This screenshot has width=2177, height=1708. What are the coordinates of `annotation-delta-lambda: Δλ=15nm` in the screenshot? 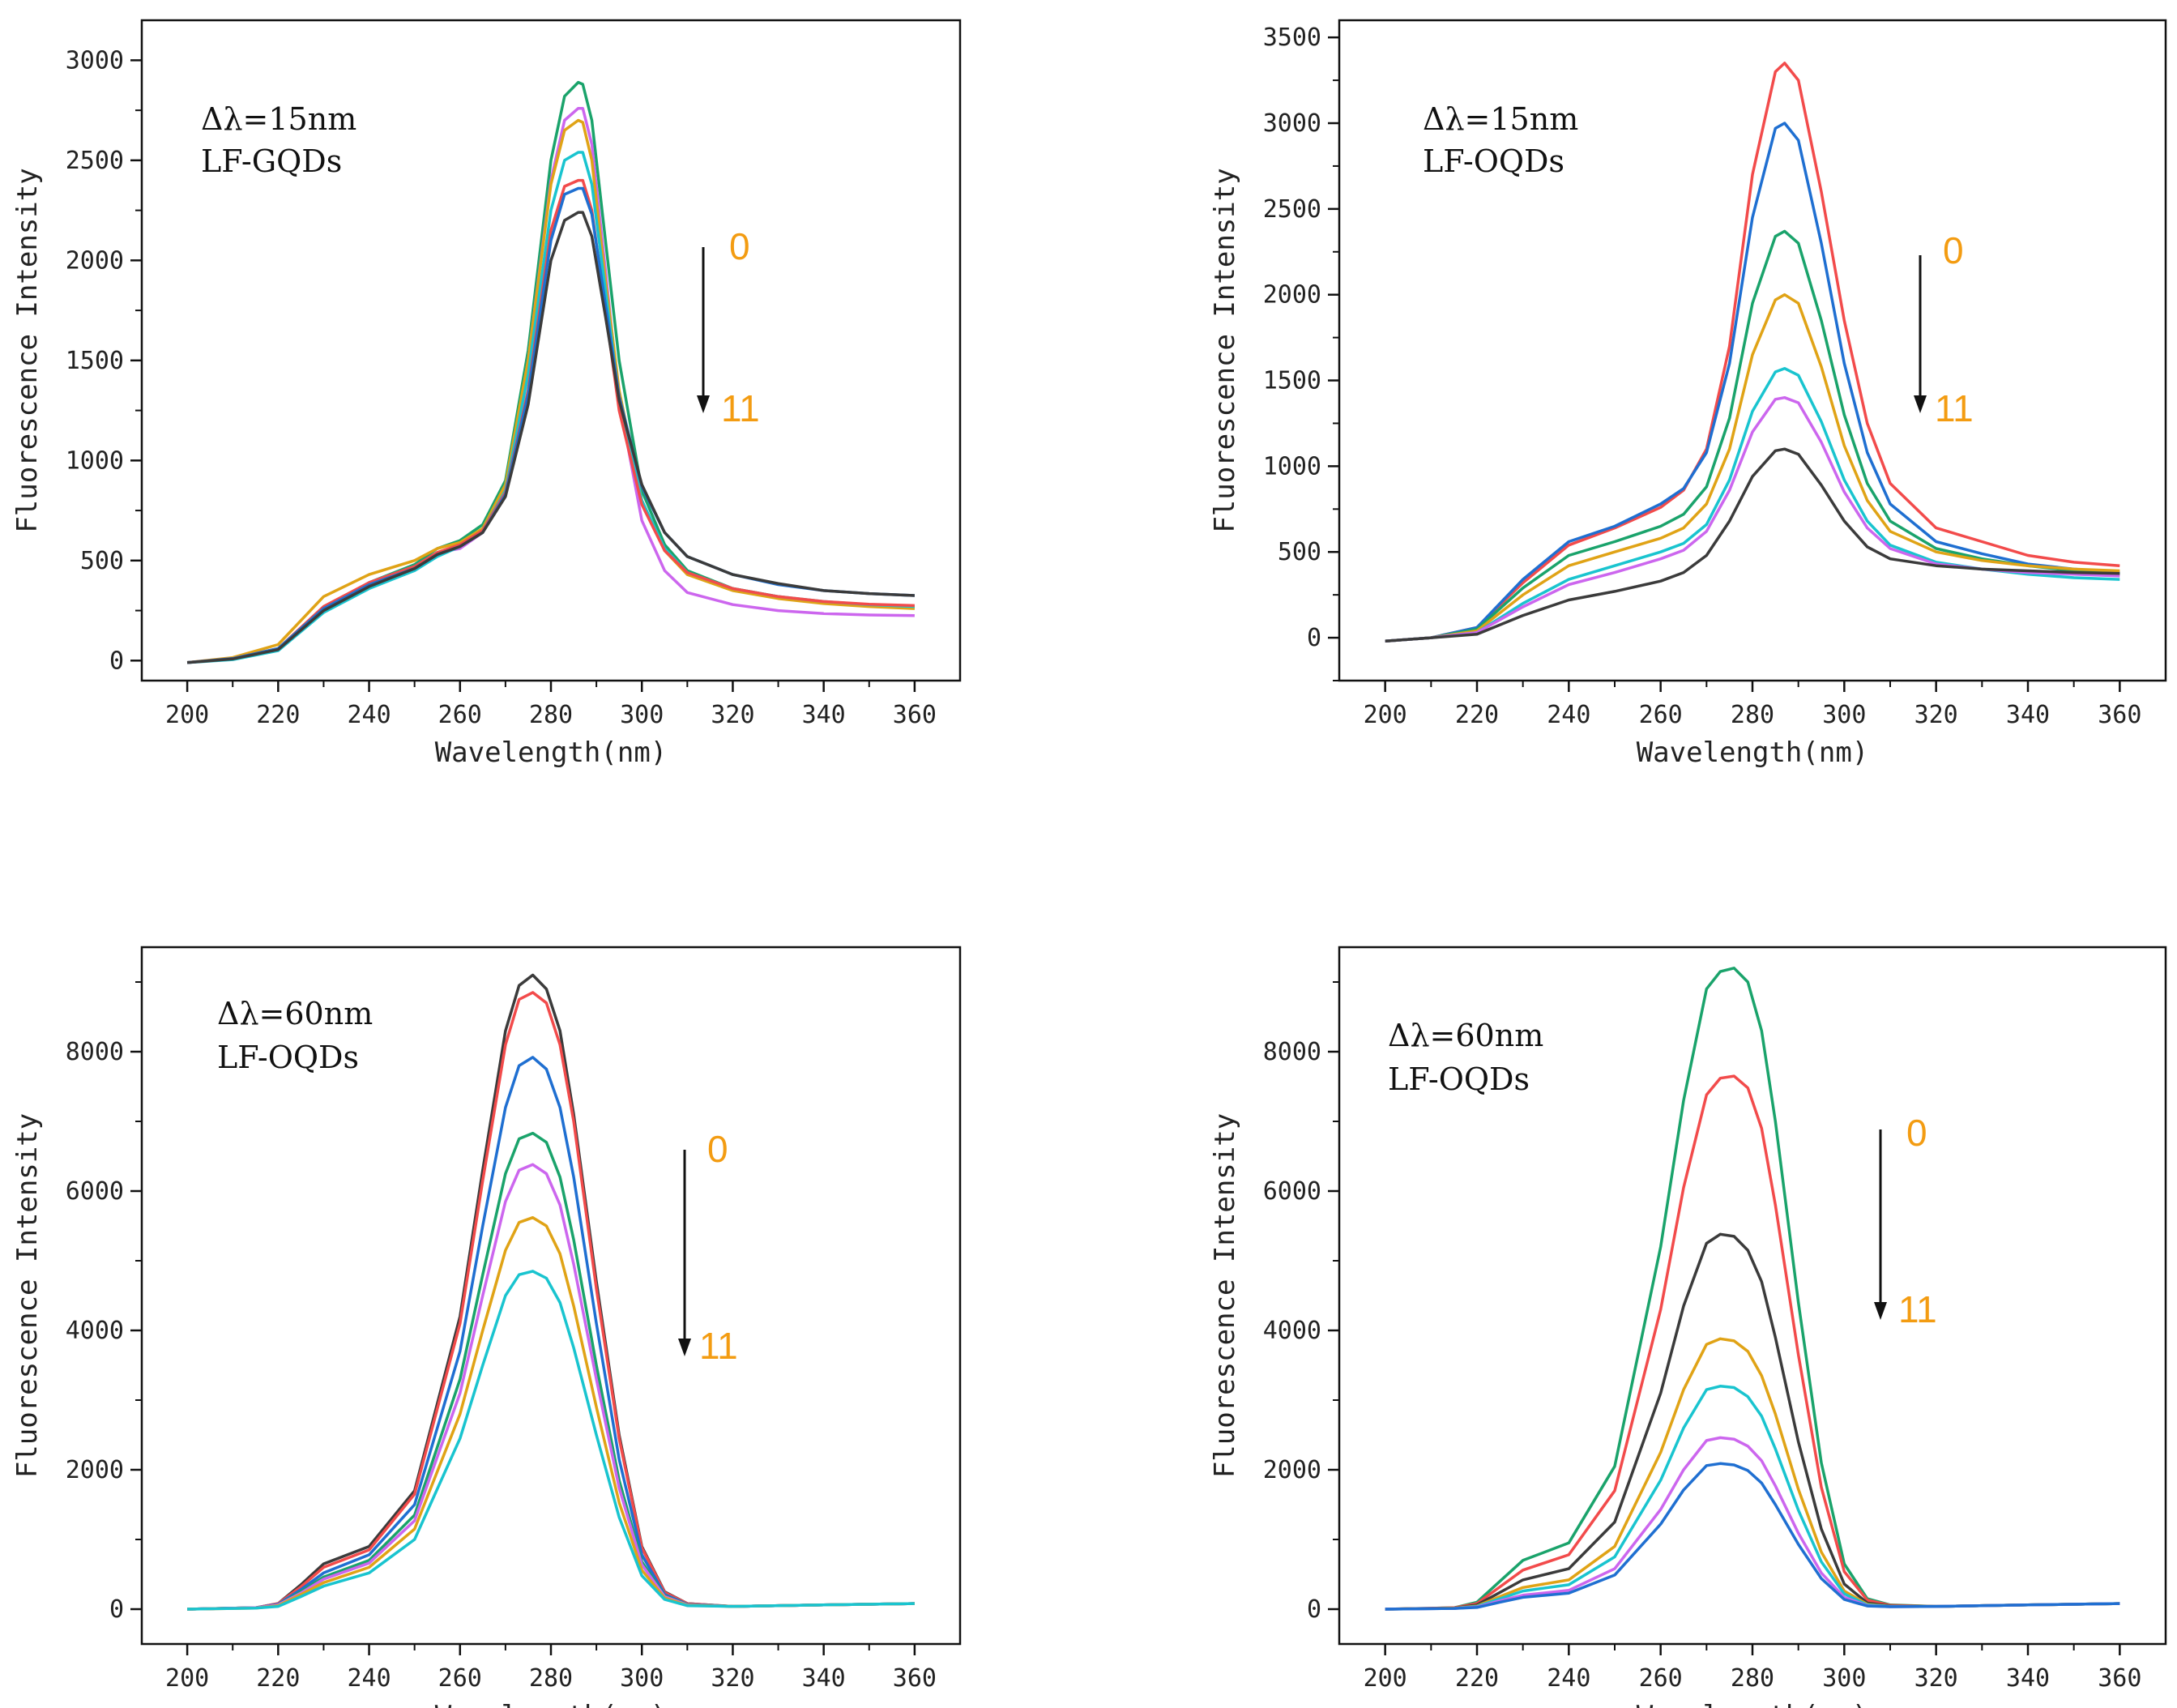 It's located at (278, 119).